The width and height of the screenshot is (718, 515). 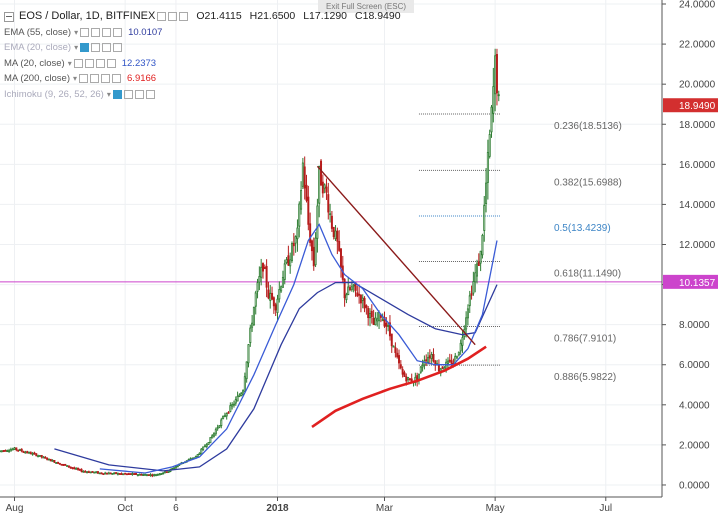 What do you see at coordinates (139, 63) in the screenshot?
I see `indicator-value: 12.2373` at bounding box center [139, 63].